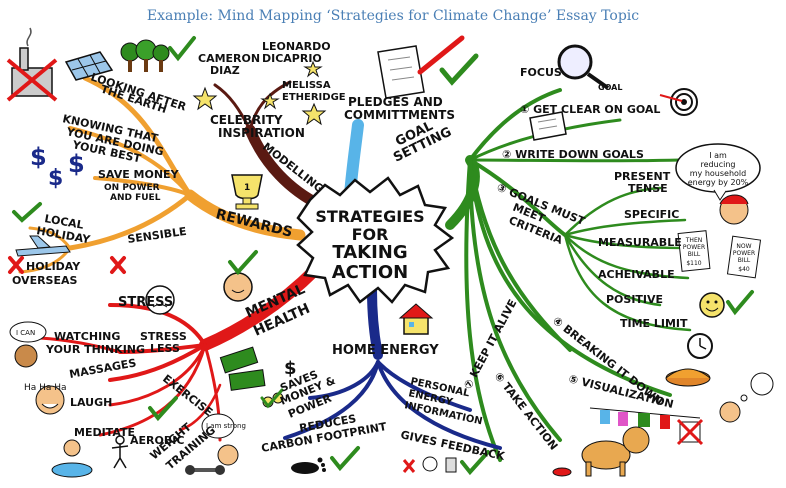  Describe the element at coordinates (259, 93) in the screenshot. I see `stars-icon` at that location.